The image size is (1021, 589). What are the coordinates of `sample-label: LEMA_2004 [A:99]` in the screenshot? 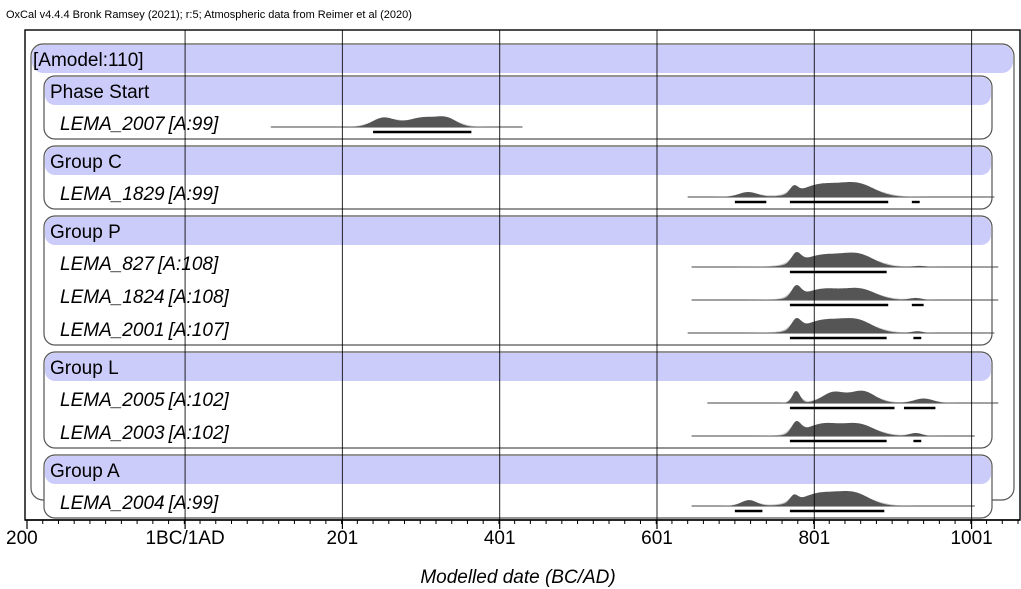 It's located at (139, 503).